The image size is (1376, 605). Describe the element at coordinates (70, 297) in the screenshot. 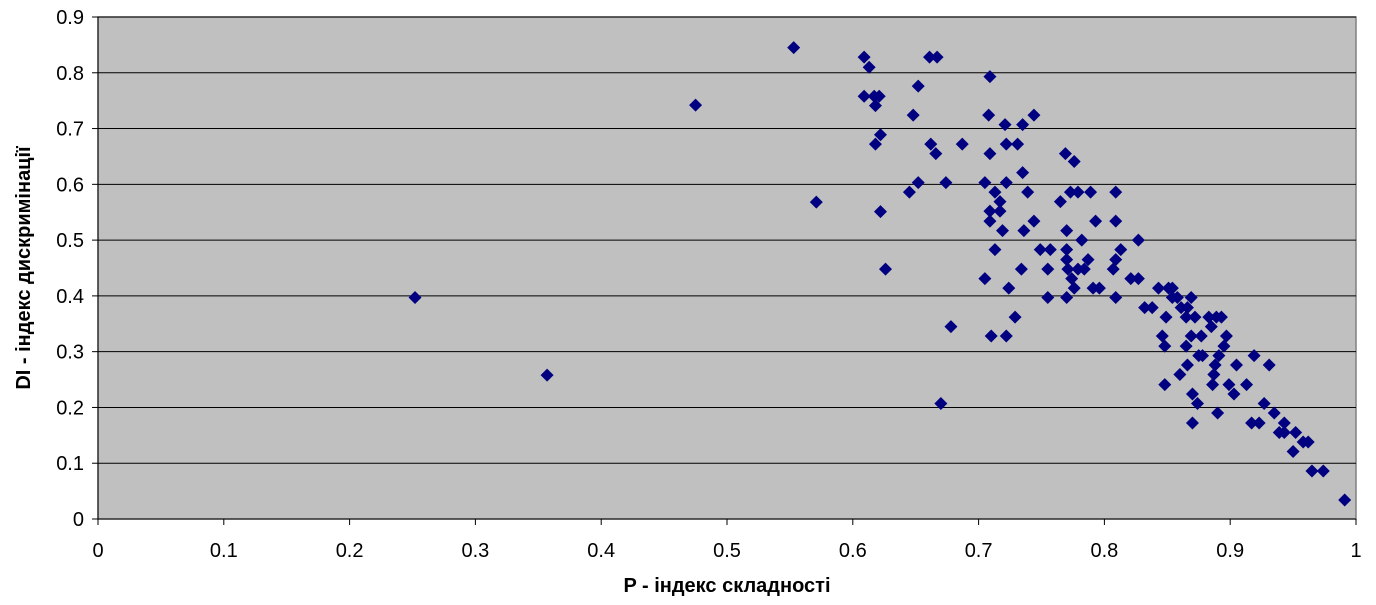

I see `y-tick-label: 0.4` at that location.